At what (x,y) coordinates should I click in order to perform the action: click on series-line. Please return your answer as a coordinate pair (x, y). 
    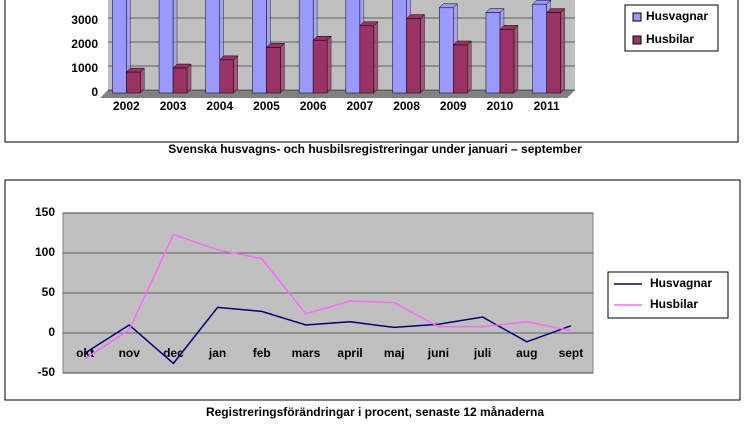
    Looking at the image, I should click on (328, 335).